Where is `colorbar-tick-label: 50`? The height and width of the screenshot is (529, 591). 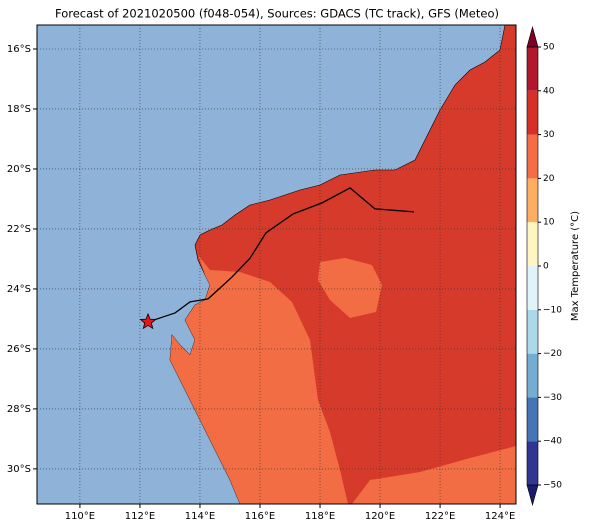
colorbar-tick-label: 50 is located at coordinates (549, 48).